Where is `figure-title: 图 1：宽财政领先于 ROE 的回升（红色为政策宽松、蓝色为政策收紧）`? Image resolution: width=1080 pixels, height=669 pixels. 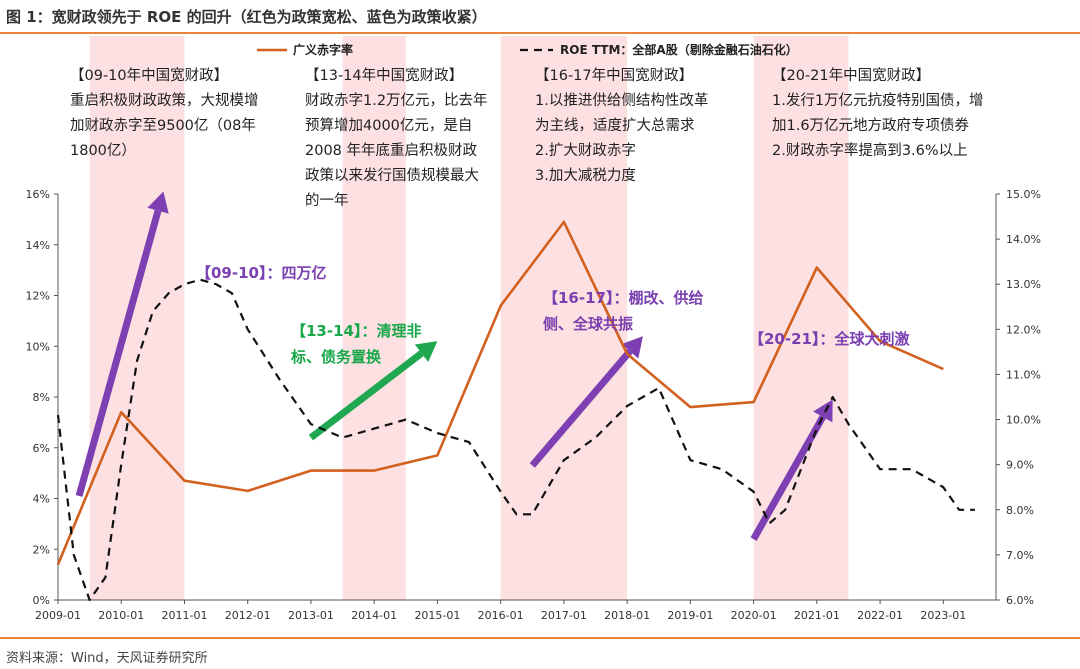 figure-title: 图 1：宽财政领先于 ROE 的回升（红色为政策宽松、蓝色为政策收紧） is located at coordinates (246, 17).